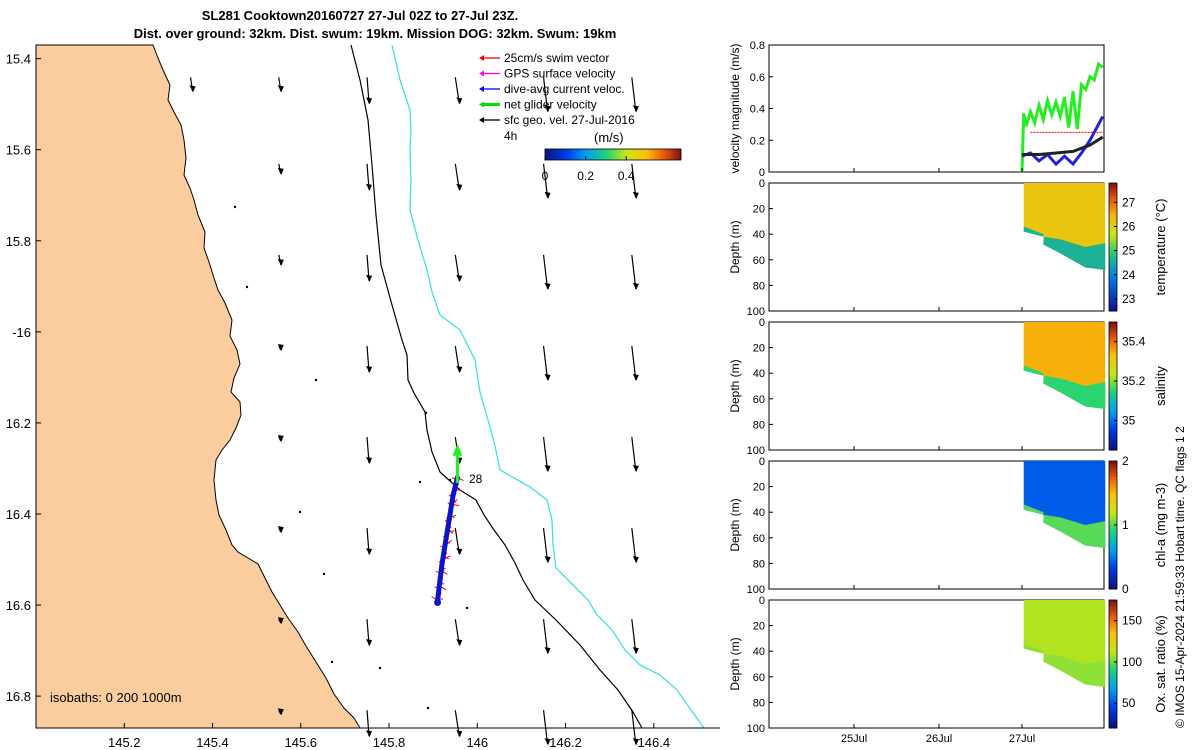 This screenshot has width=1200, height=750. I want to click on map-x-tick-label: 146, so click(477, 742).